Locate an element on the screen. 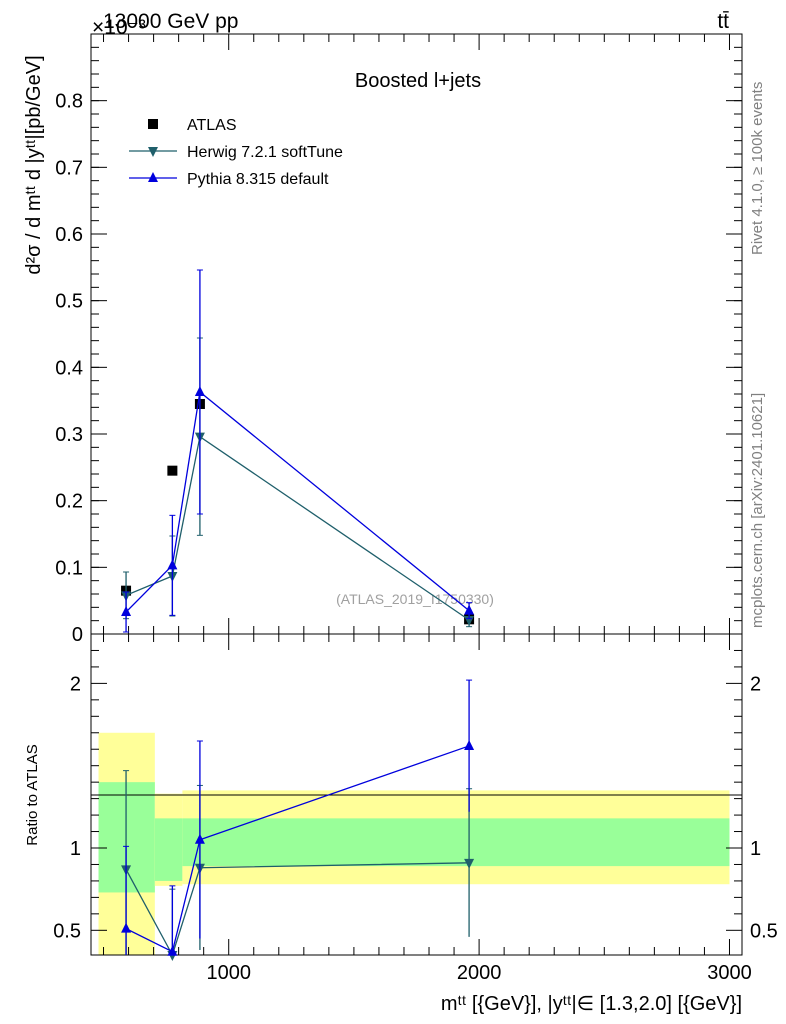 This screenshot has height=1024, width=786. ratio-y-tick-label: 0.5 is located at coordinates (67, 931).